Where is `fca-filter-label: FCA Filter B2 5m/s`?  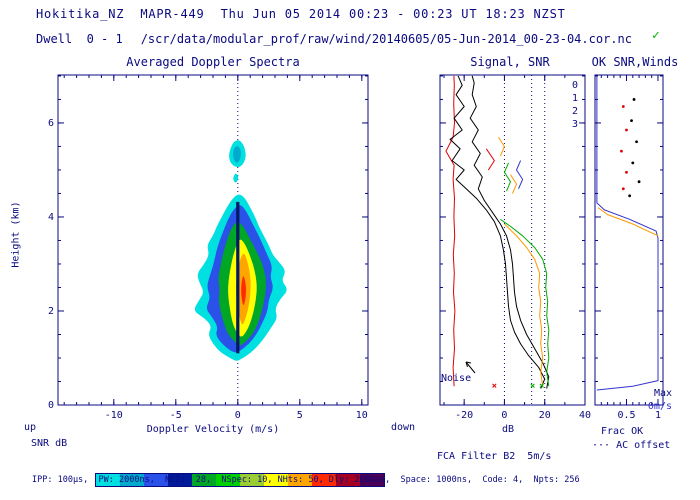
fca-filter-label: FCA Filter B2 5m/s is located at coordinates (494, 456).